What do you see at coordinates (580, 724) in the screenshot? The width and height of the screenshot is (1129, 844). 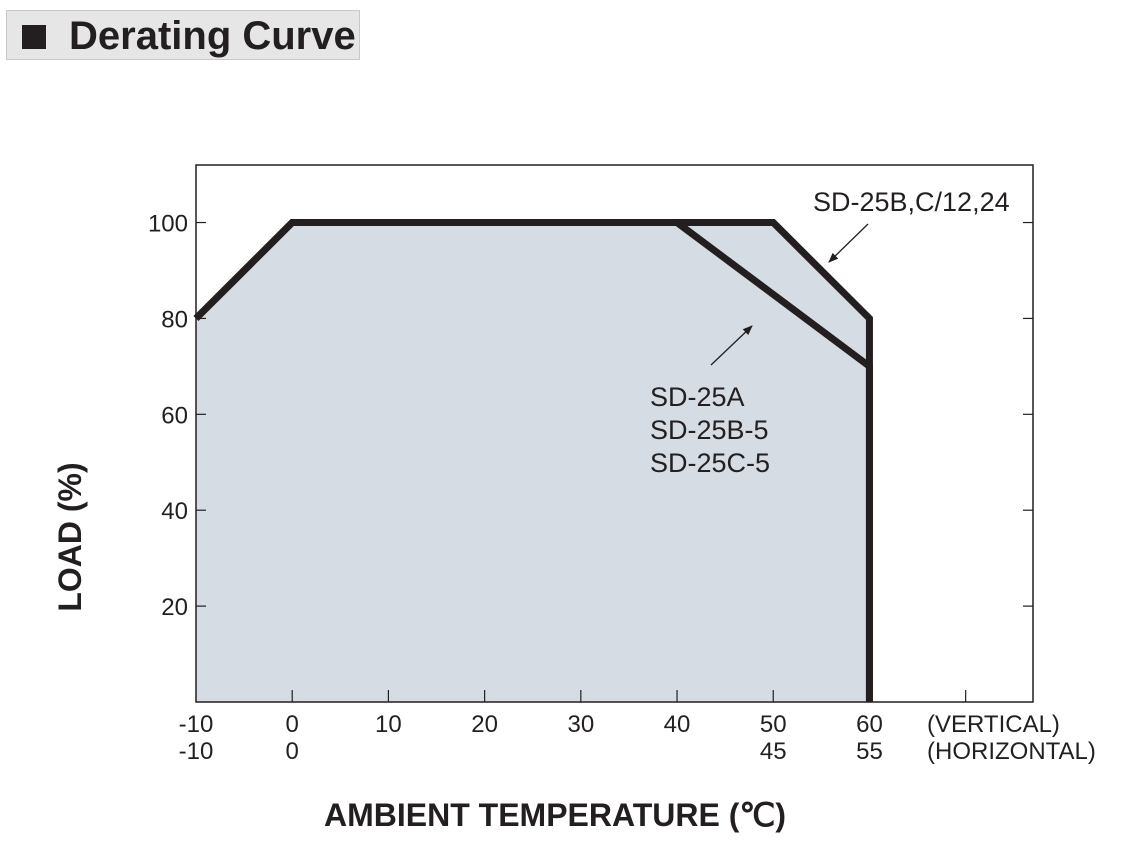 I see `x-tick-label: 30` at bounding box center [580, 724].